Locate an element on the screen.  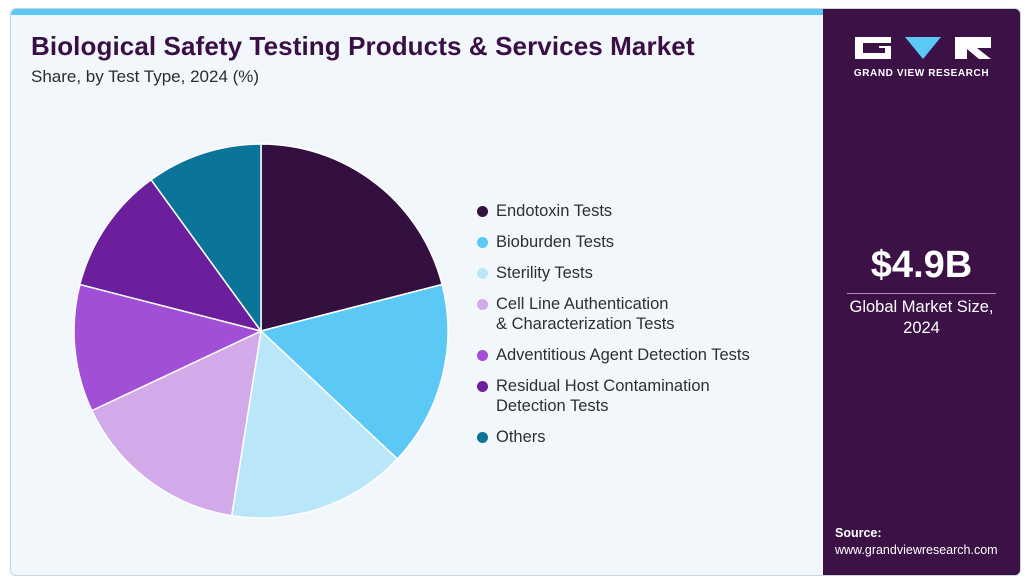
legend-item: Endotoxin Tests is located at coordinates (613, 211).